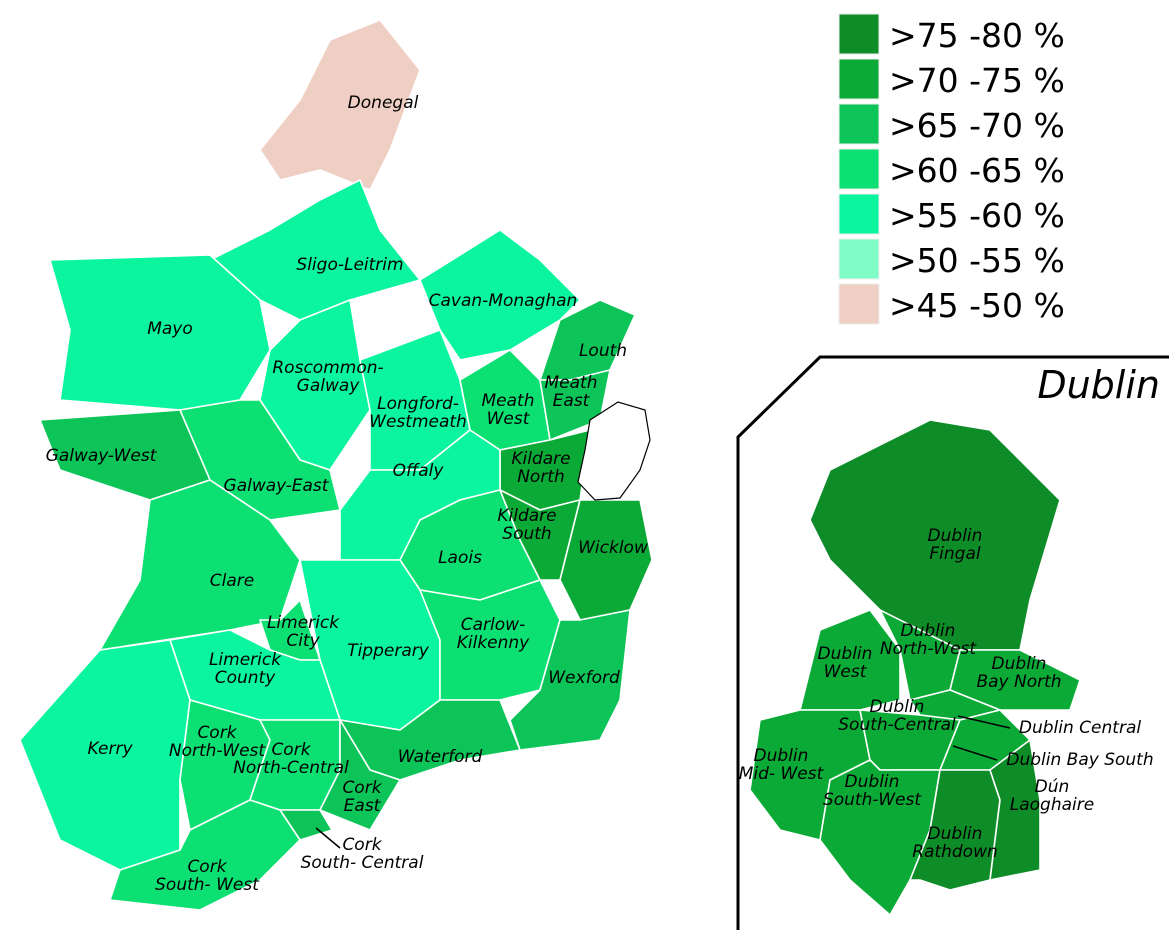 This screenshot has height=930, width=1169. Describe the element at coordinates (315, 250) in the screenshot. I see `region-sligo-leitrim` at that location.